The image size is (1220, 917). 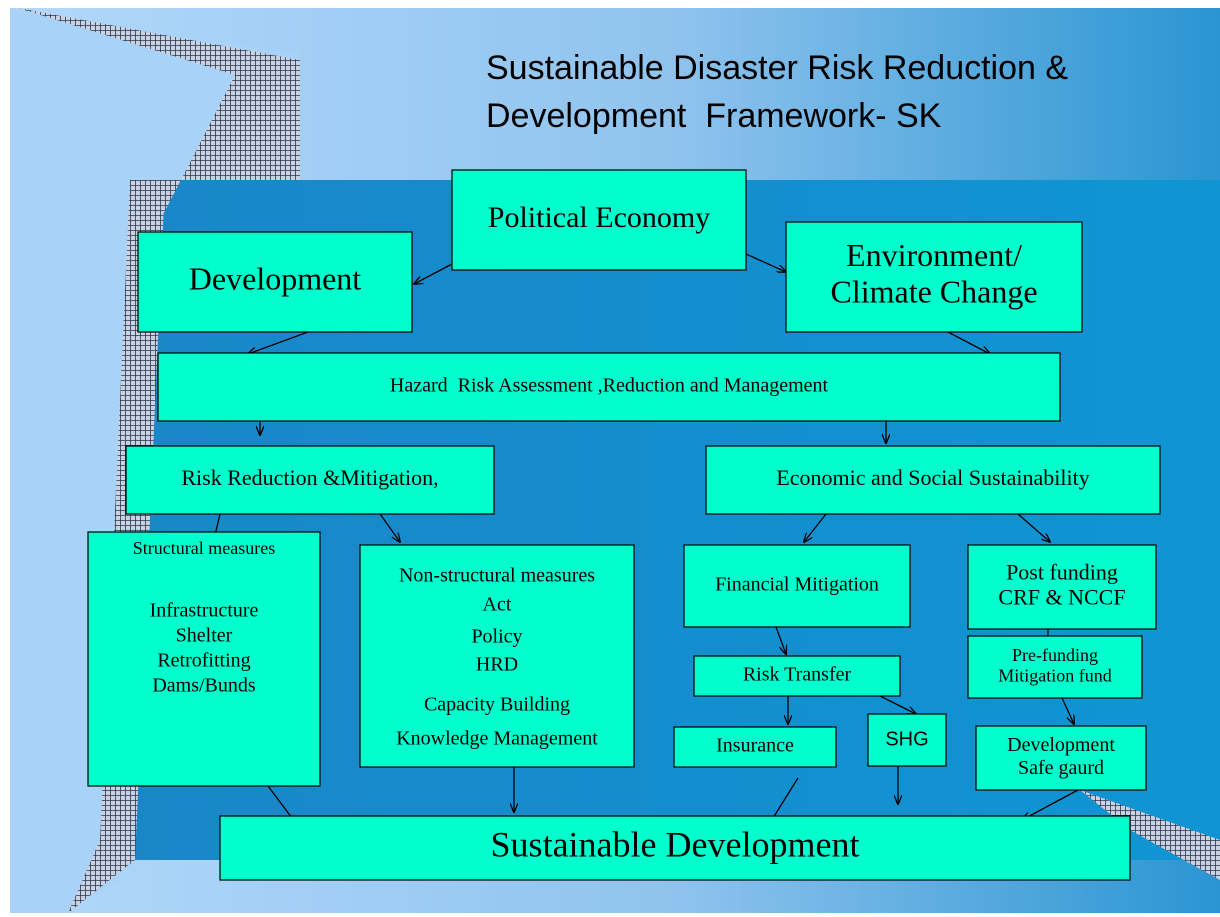 I want to click on node-label: Non-structural measures, so click(x=497, y=576).